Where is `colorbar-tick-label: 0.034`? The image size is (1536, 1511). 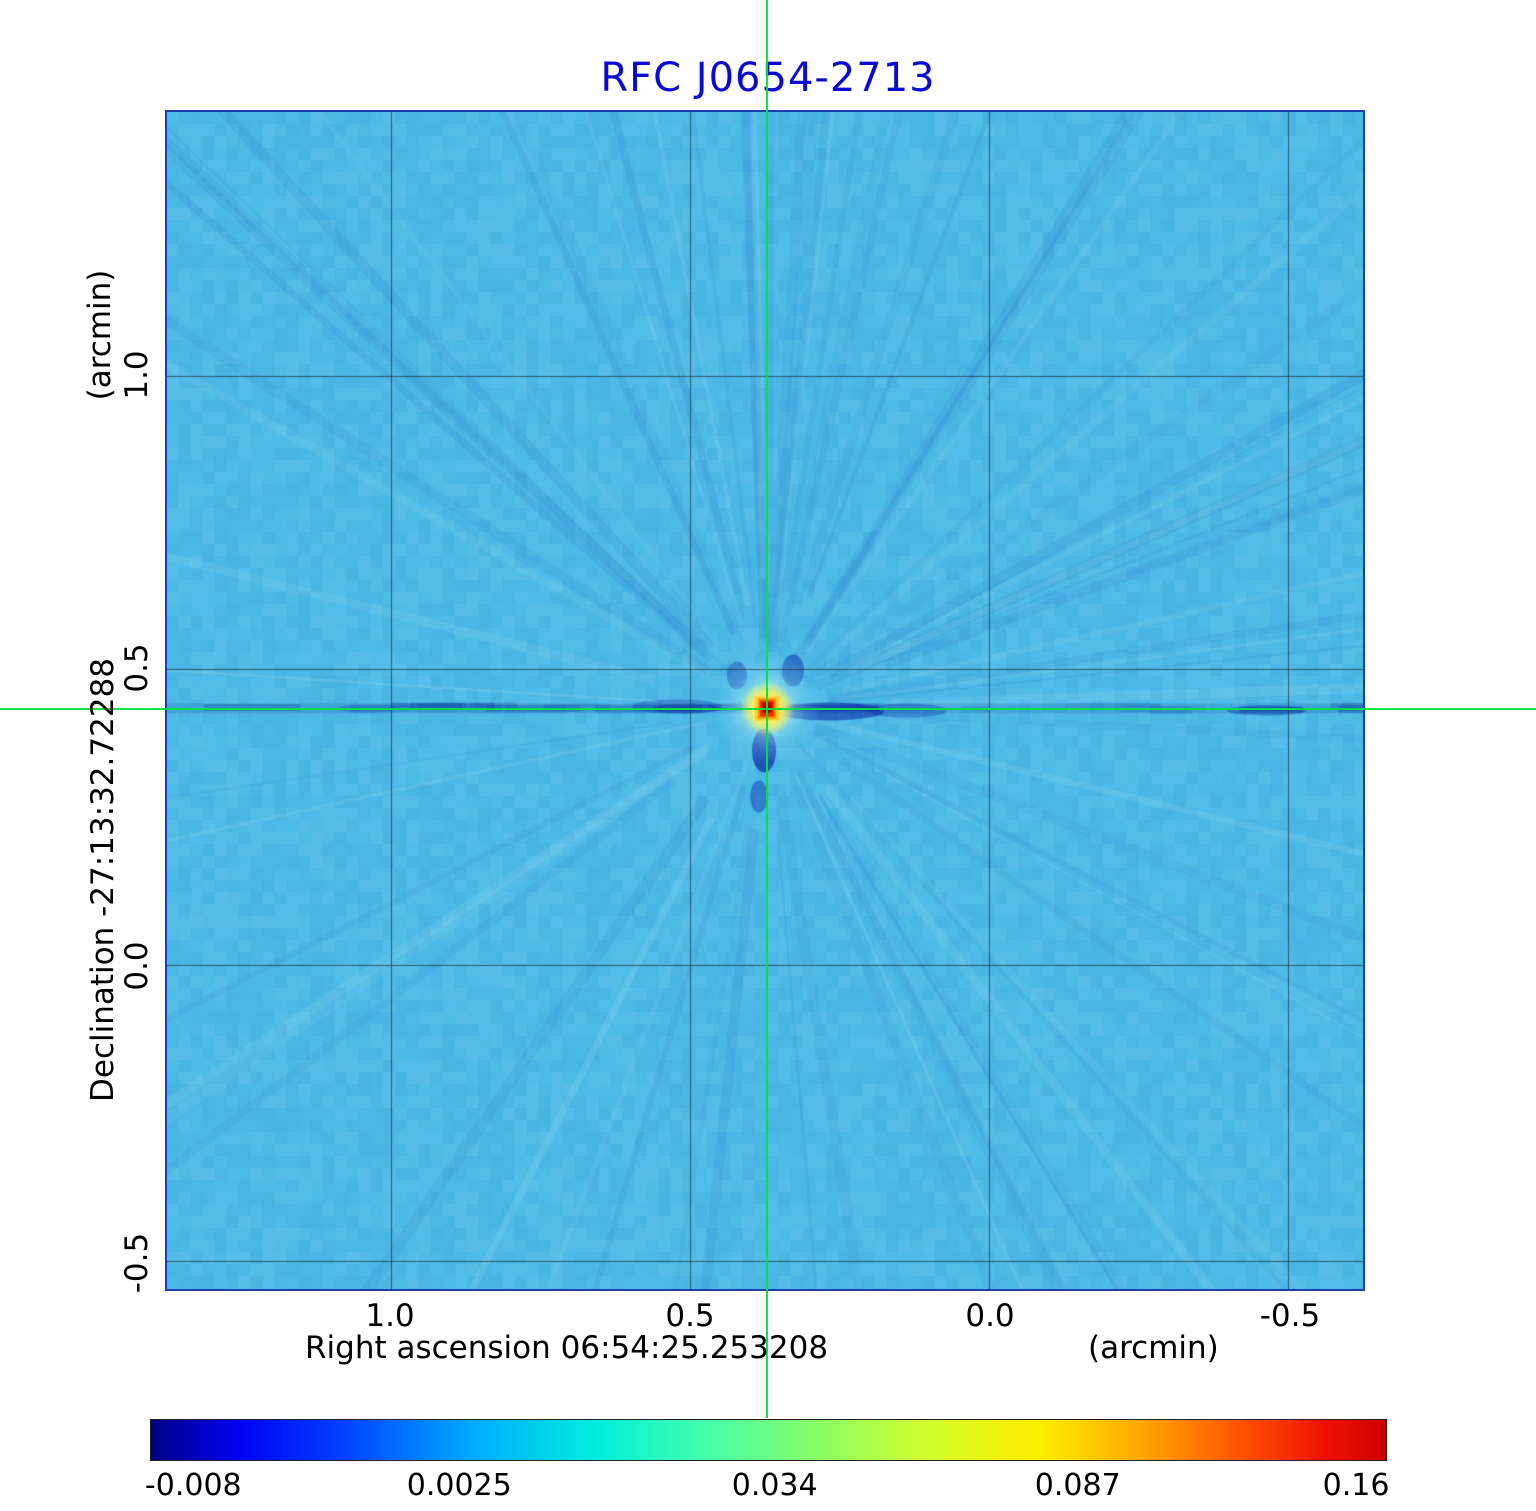 colorbar-tick-label: 0.034 is located at coordinates (774, 1485).